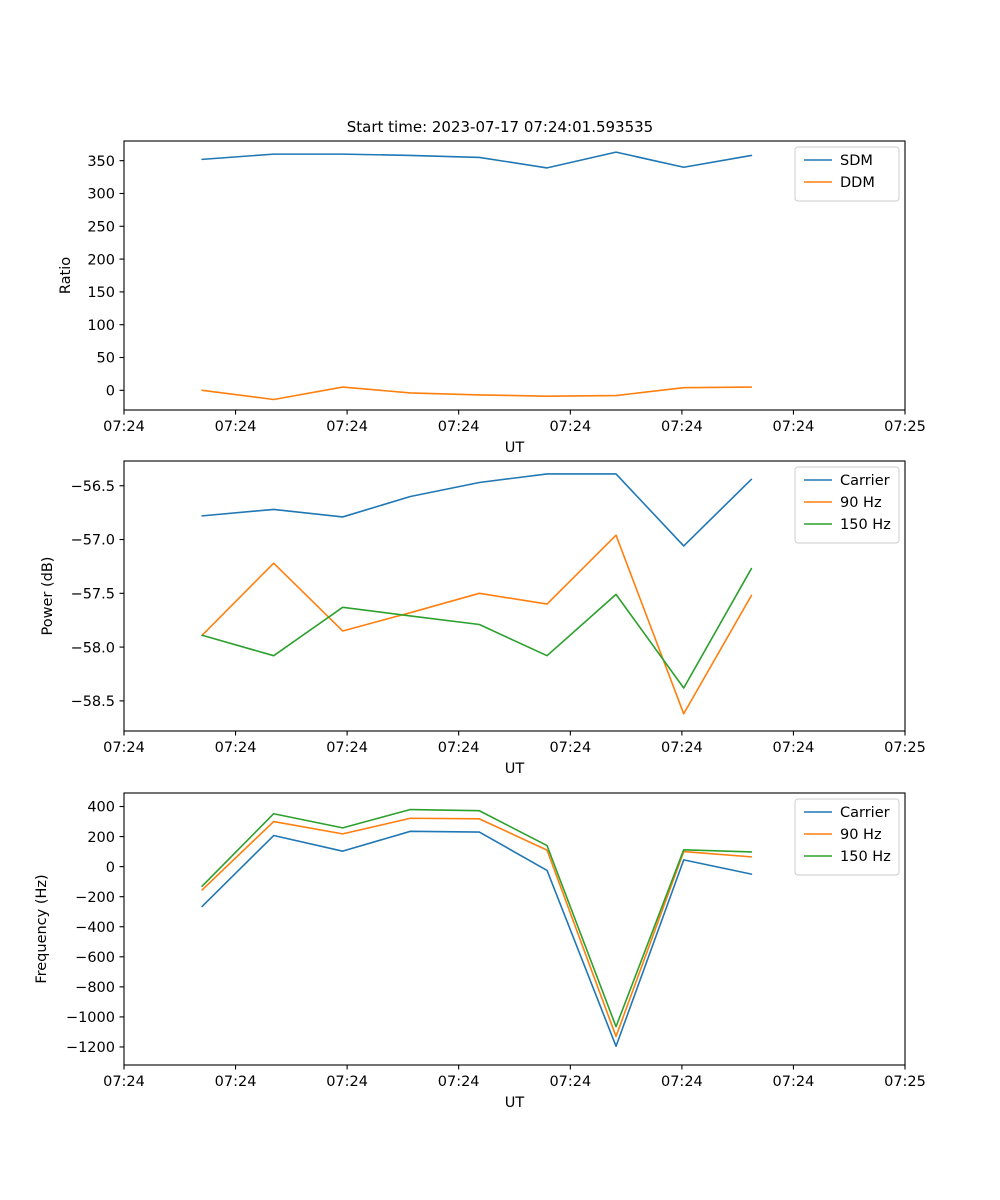 The width and height of the screenshot is (1000, 1200). Describe the element at coordinates (95, 928) in the screenshot. I see `y-tick-label: −400` at that location.